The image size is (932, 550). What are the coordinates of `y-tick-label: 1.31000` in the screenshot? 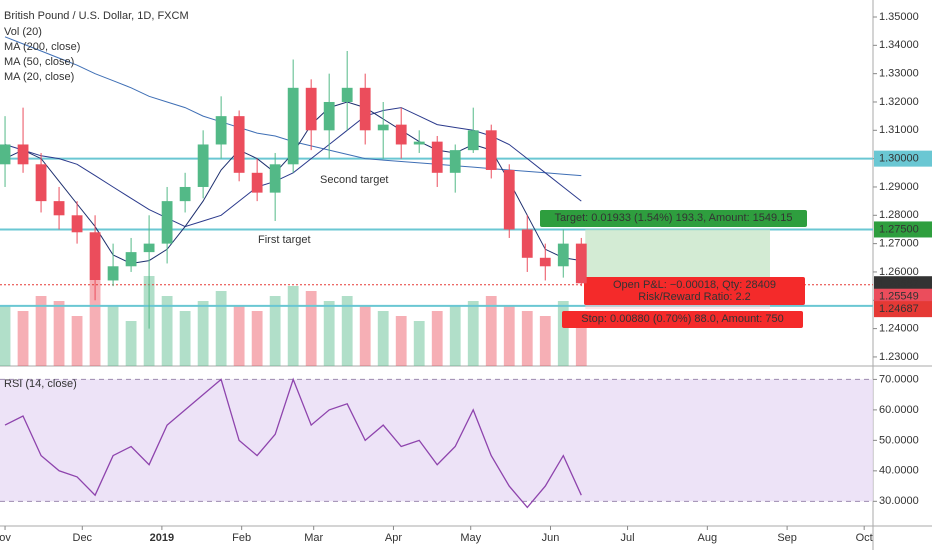 It's located at (899, 130).